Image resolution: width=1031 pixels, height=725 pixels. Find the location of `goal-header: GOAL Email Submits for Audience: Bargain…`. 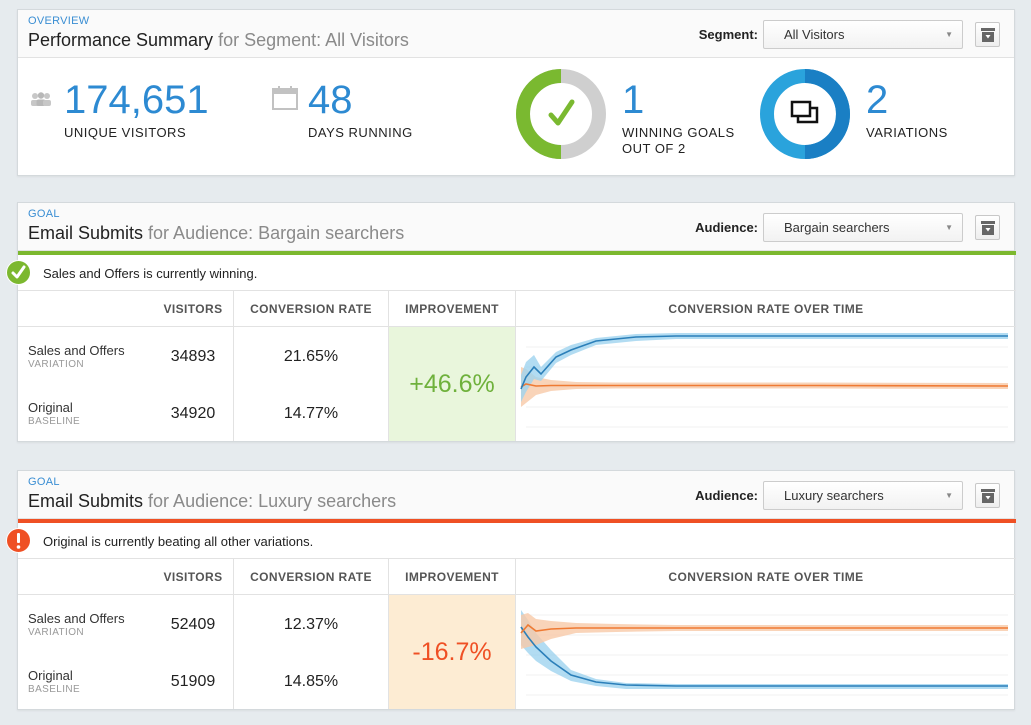

goal-header: GOAL Email Submits for Audience: Bargain… is located at coordinates (516, 227).